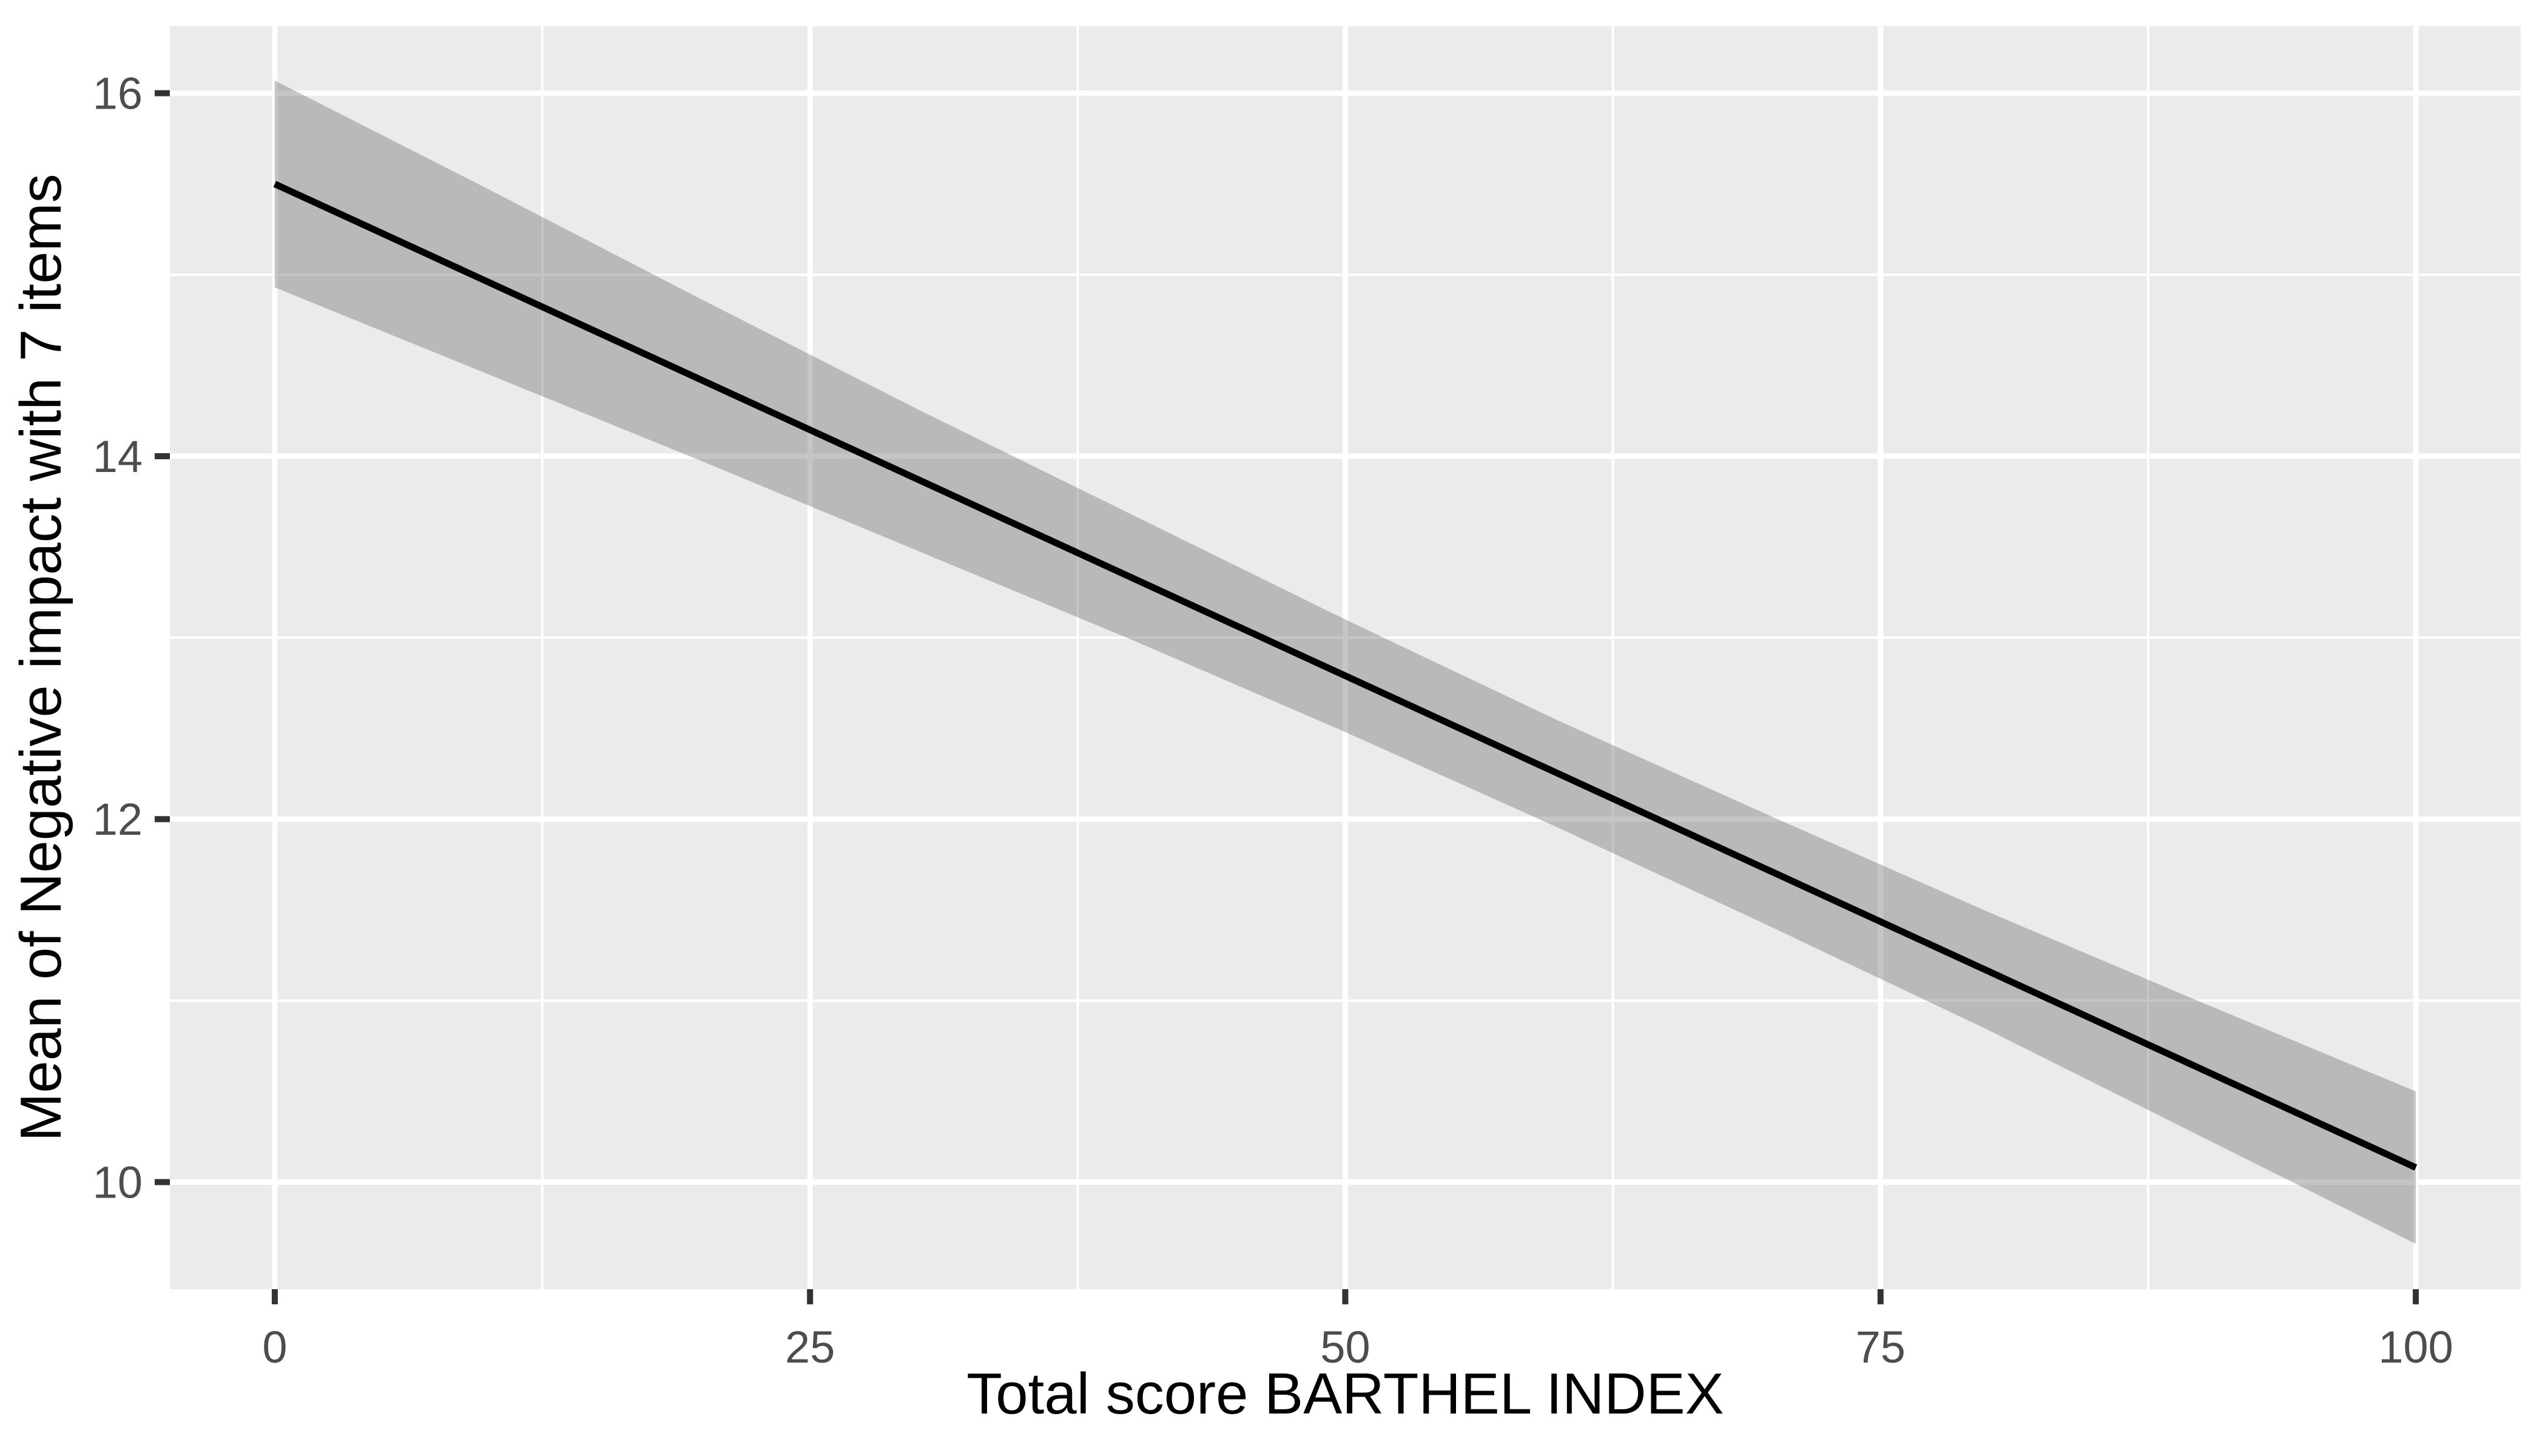 The height and width of the screenshot is (1456, 2548). Describe the element at coordinates (274, 1347) in the screenshot. I see `x-tick-label: 0` at that location.